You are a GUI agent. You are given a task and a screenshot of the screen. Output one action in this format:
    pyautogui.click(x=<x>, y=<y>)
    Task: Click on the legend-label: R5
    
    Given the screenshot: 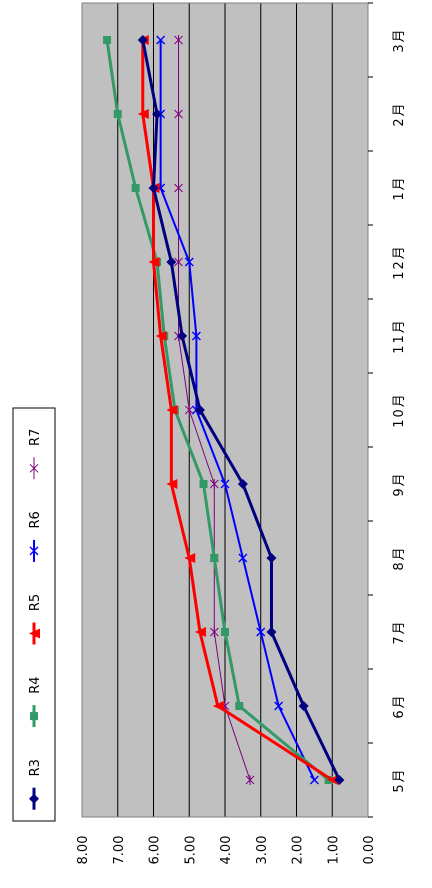 What is the action you would take?
    pyautogui.click(x=35, y=602)
    